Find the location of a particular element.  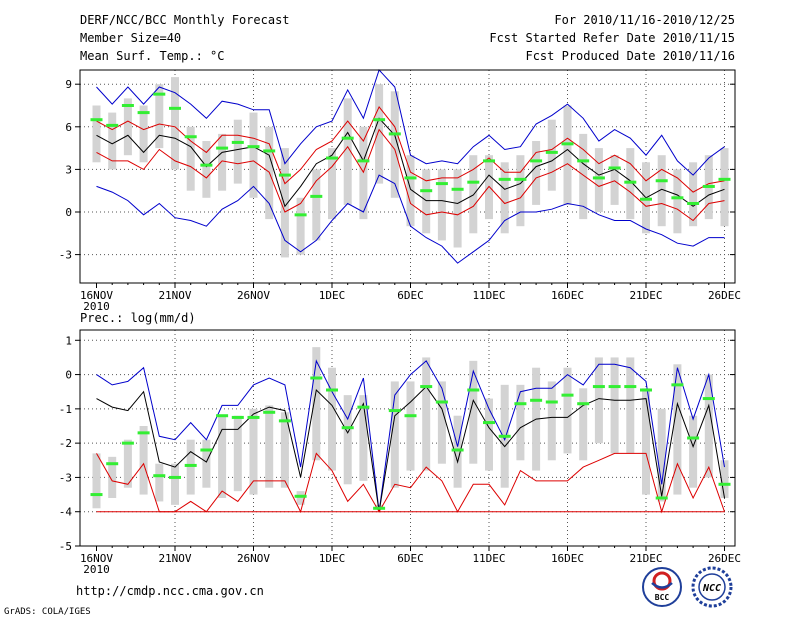

prec-ytick-label: -2 is located at coordinates (65, 443).